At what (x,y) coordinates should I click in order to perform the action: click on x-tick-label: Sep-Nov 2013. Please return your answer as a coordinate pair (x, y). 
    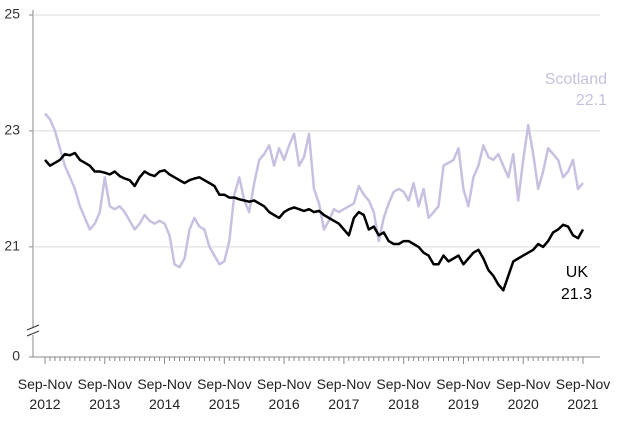
    Looking at the image, I should click on (104, 394).